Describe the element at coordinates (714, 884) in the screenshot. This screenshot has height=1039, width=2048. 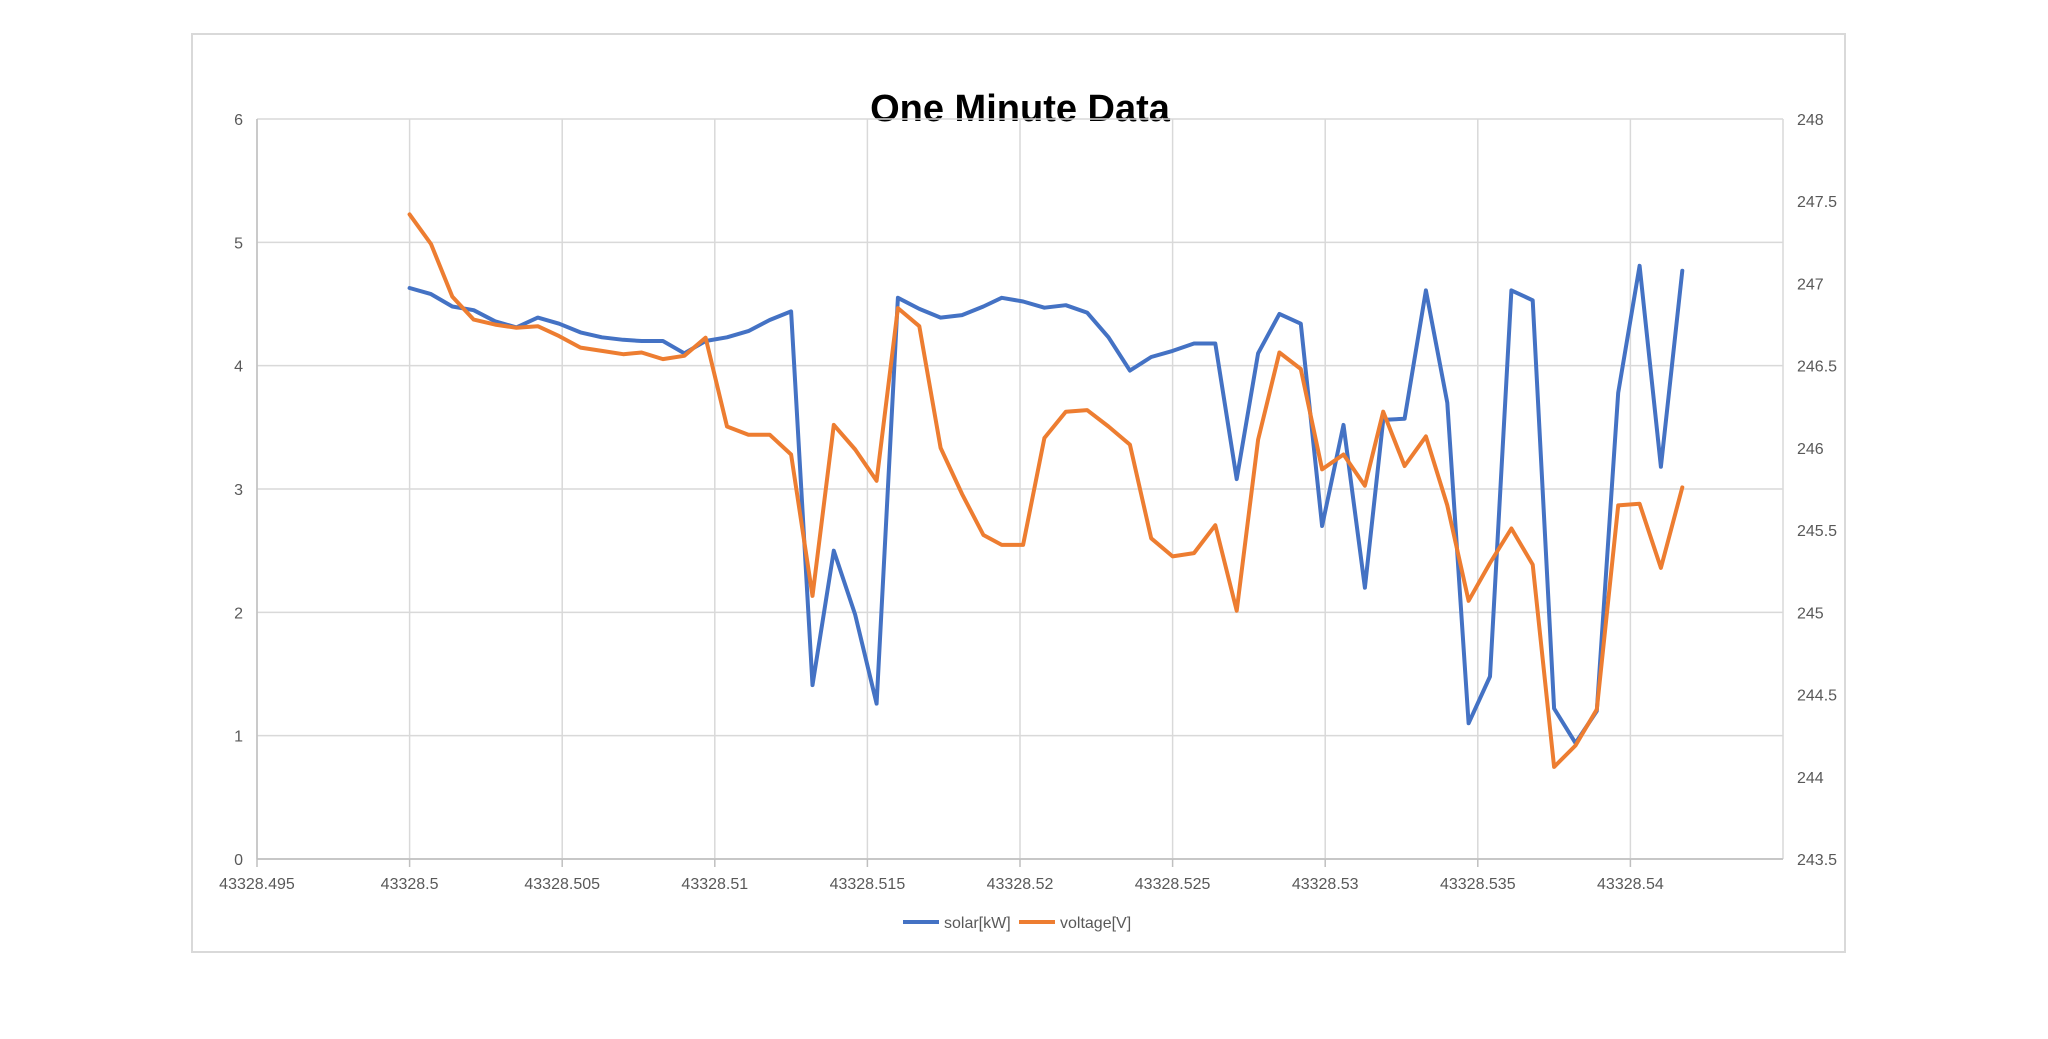
I see `x-tick-label: 43328.51` at that location.